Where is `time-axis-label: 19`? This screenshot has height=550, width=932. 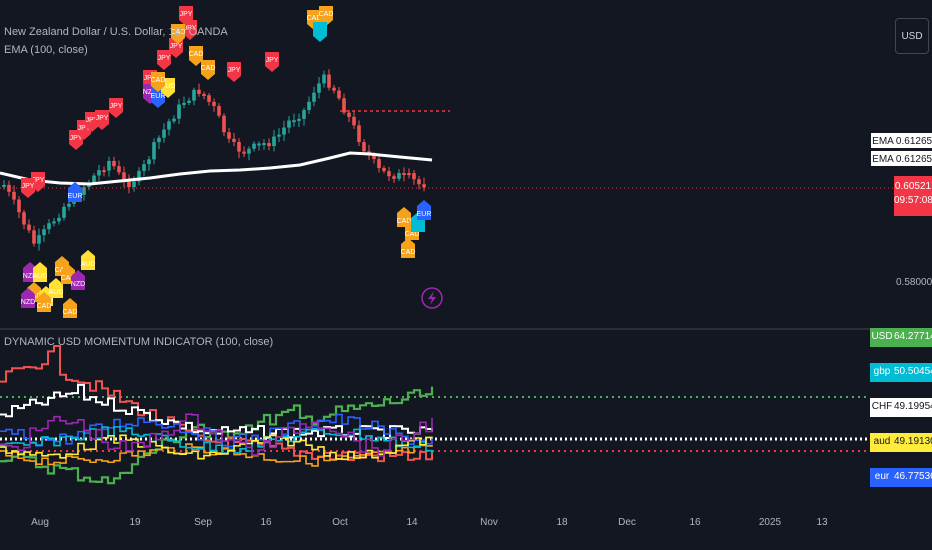
time-axis-label: 19 is located at coordinates (135, 522).